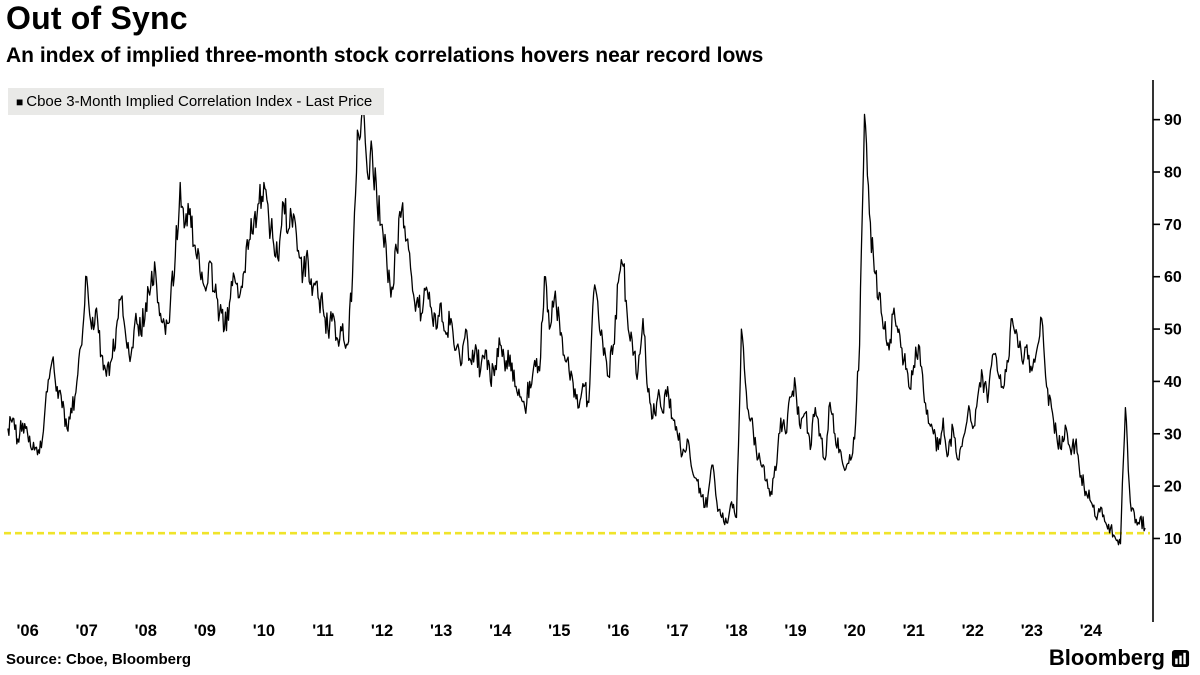 Image resolution: width=1200 pixels, height=675 pixels. What do you see at coordinates (97, 18) in the screenshot?
I see `page-title: Out of Sync` at bounding box center [97, 18].